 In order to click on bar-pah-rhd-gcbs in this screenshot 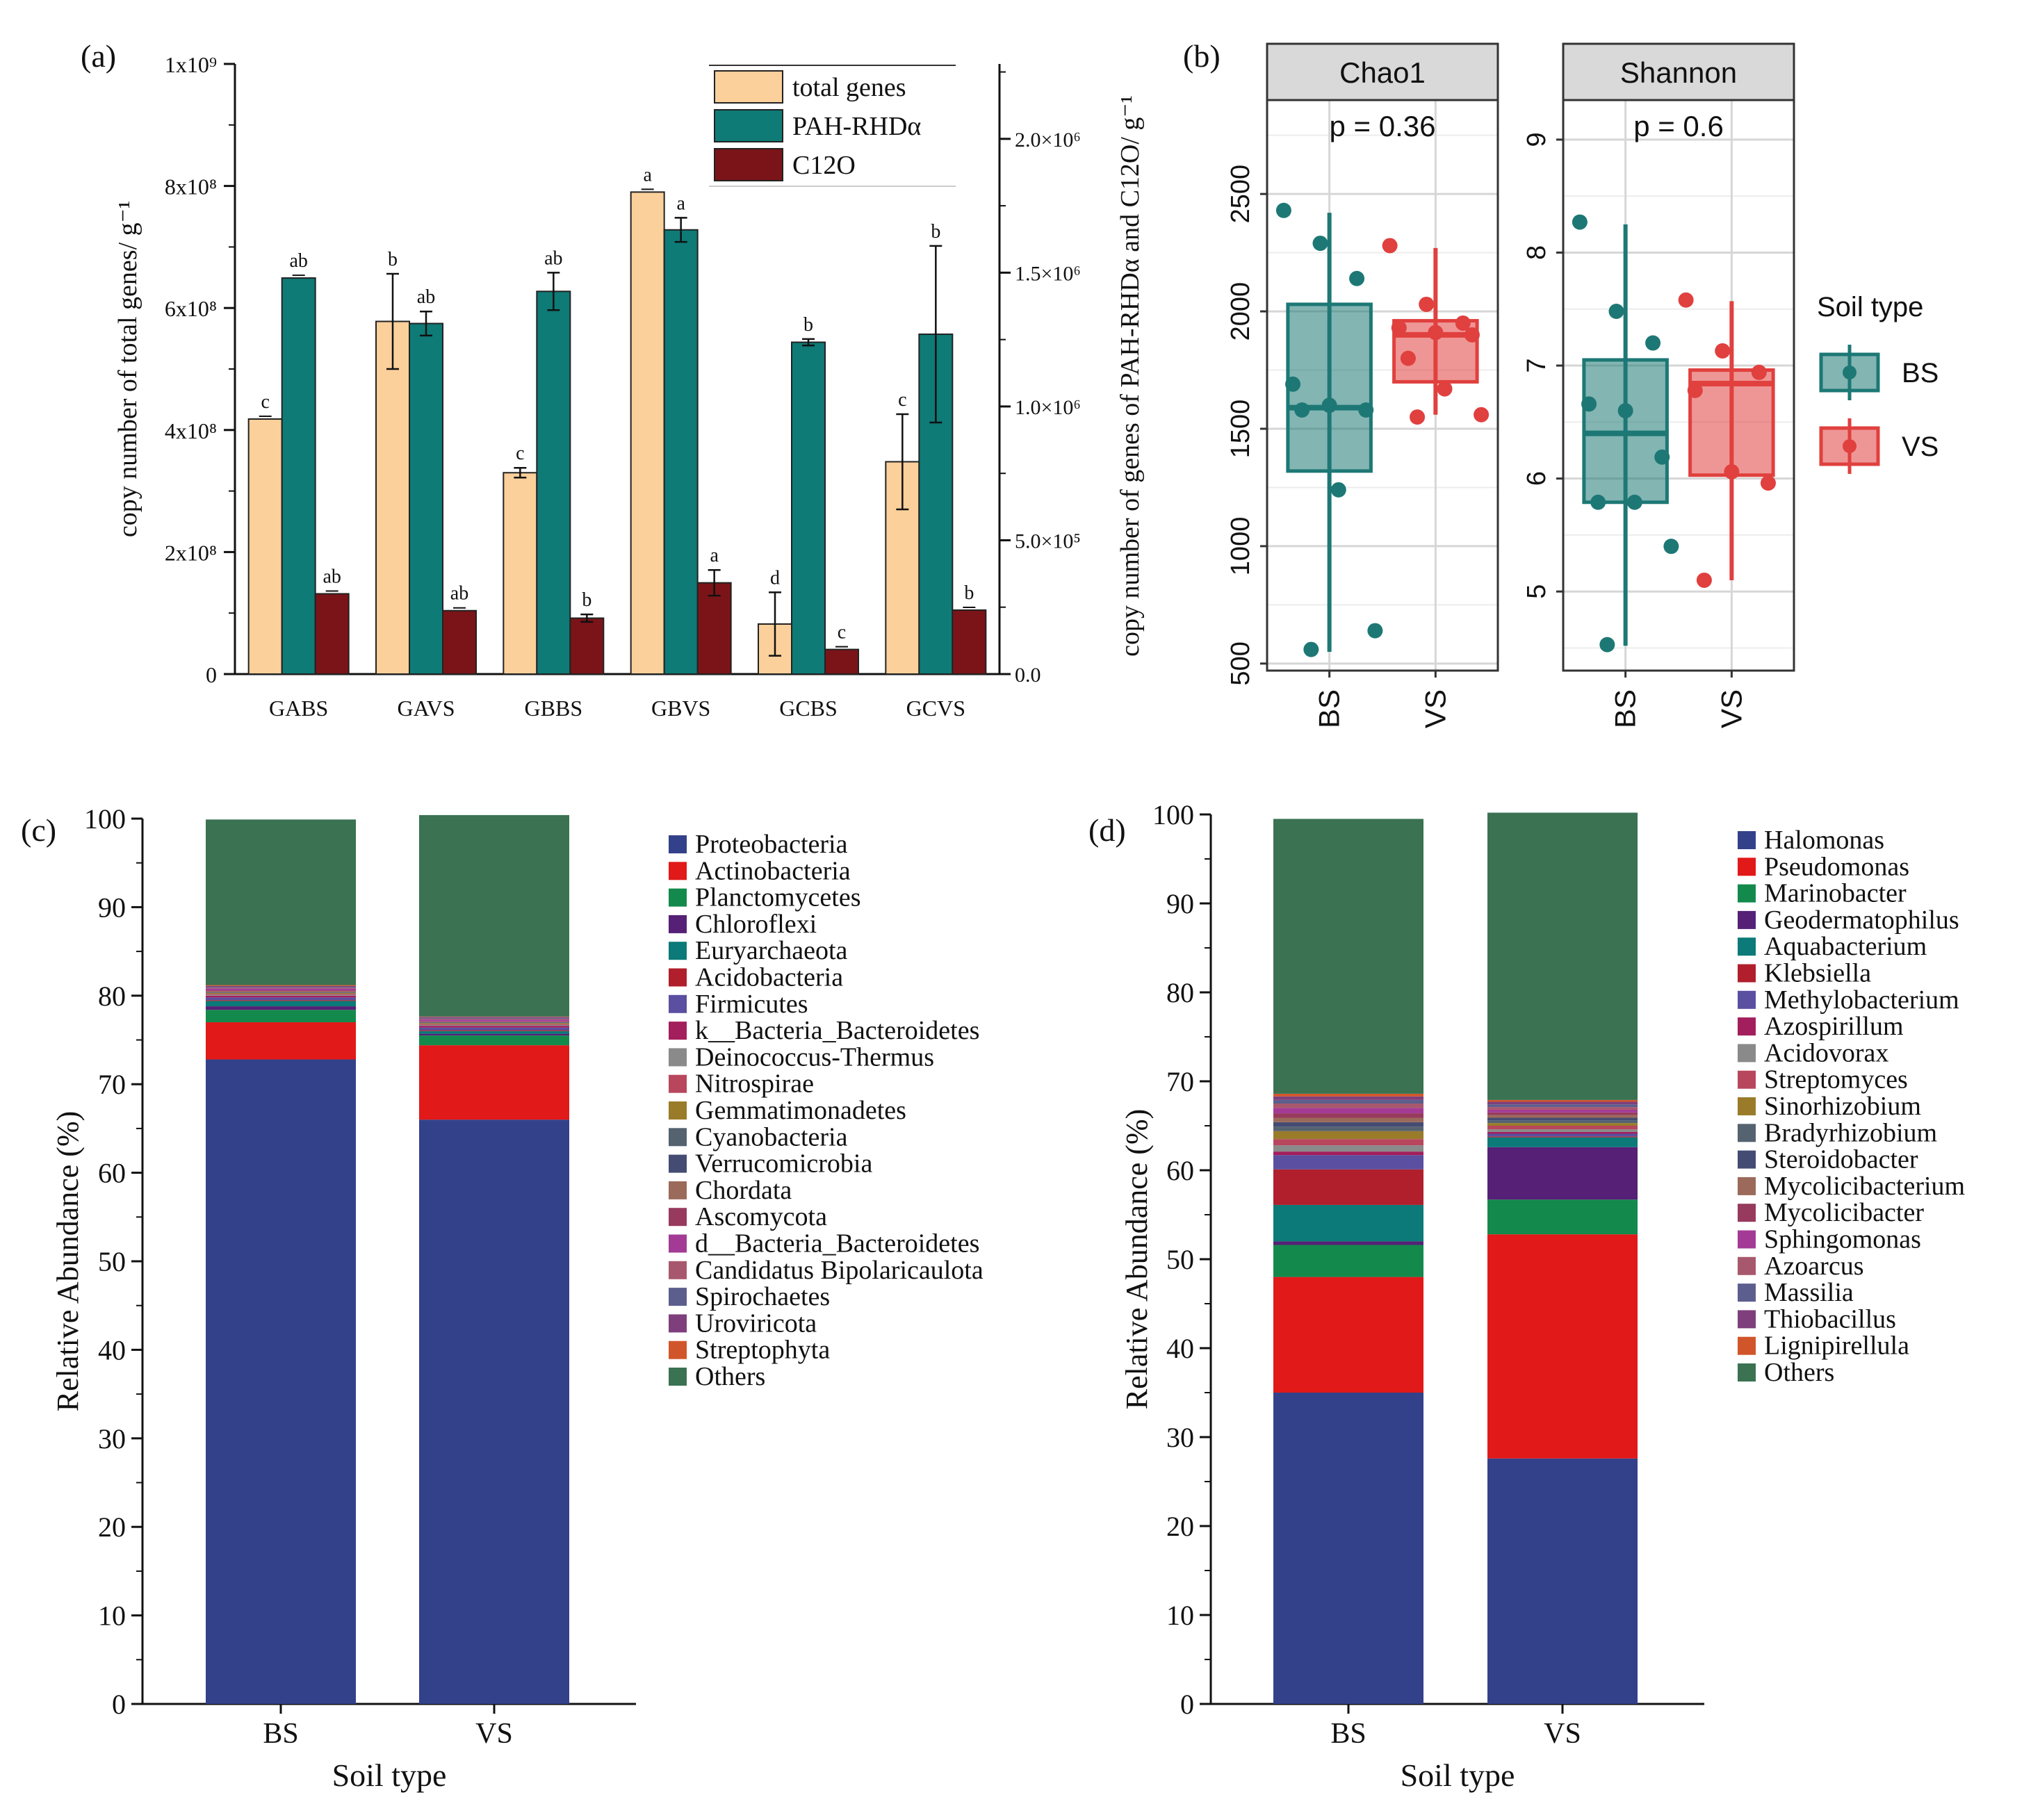, I will do `click(808, 508)`.